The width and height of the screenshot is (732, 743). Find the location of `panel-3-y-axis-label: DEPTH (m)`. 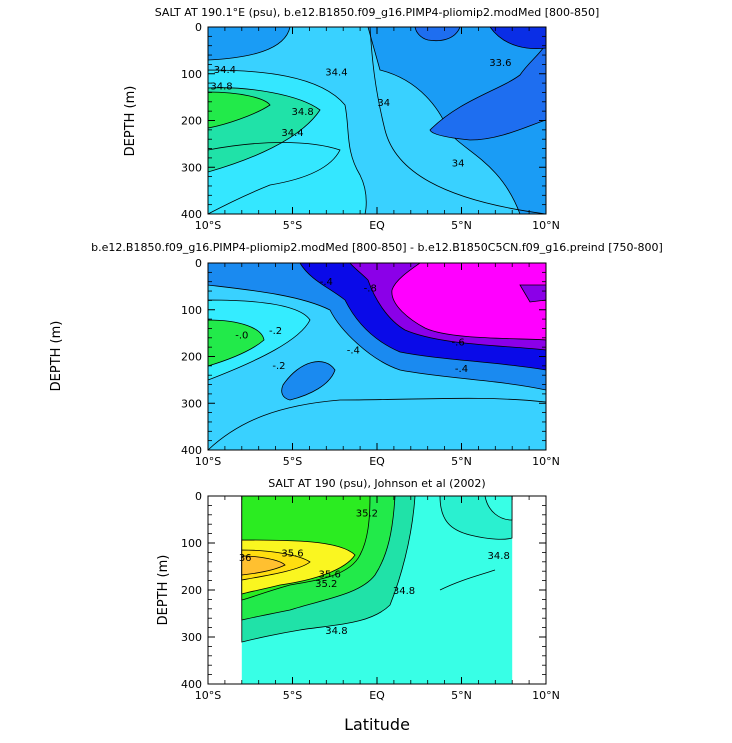

panel-3-y-axis-label: DEPTH (m) is located at coordinates (163, 590).